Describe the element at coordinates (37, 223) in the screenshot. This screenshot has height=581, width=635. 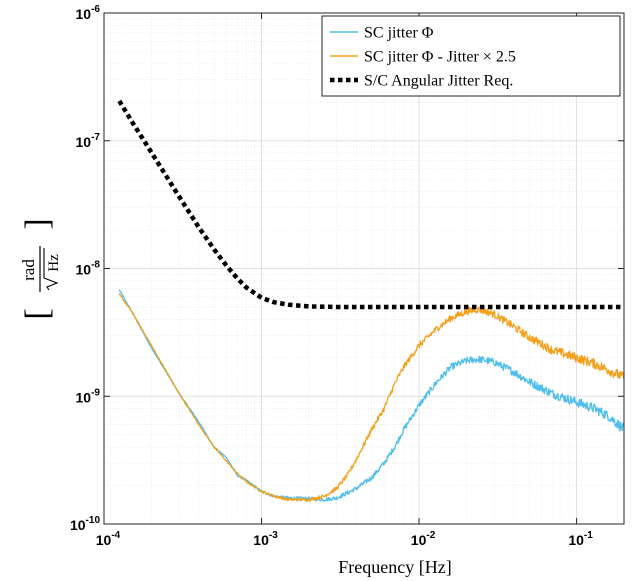
I see `y-label-right-bracket: ]` at that location.